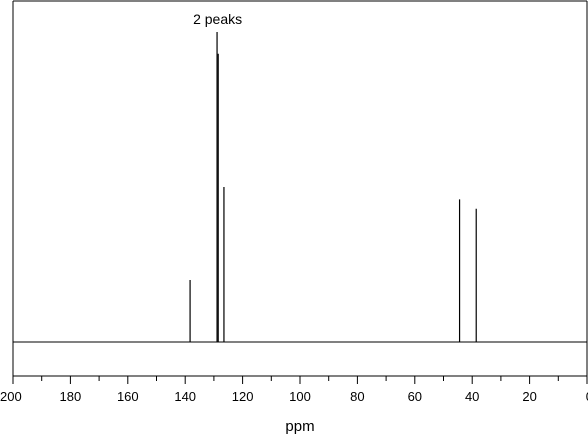 The image size is (588, 434). I want to click on tick-label-80: 80, so click(357, 396).